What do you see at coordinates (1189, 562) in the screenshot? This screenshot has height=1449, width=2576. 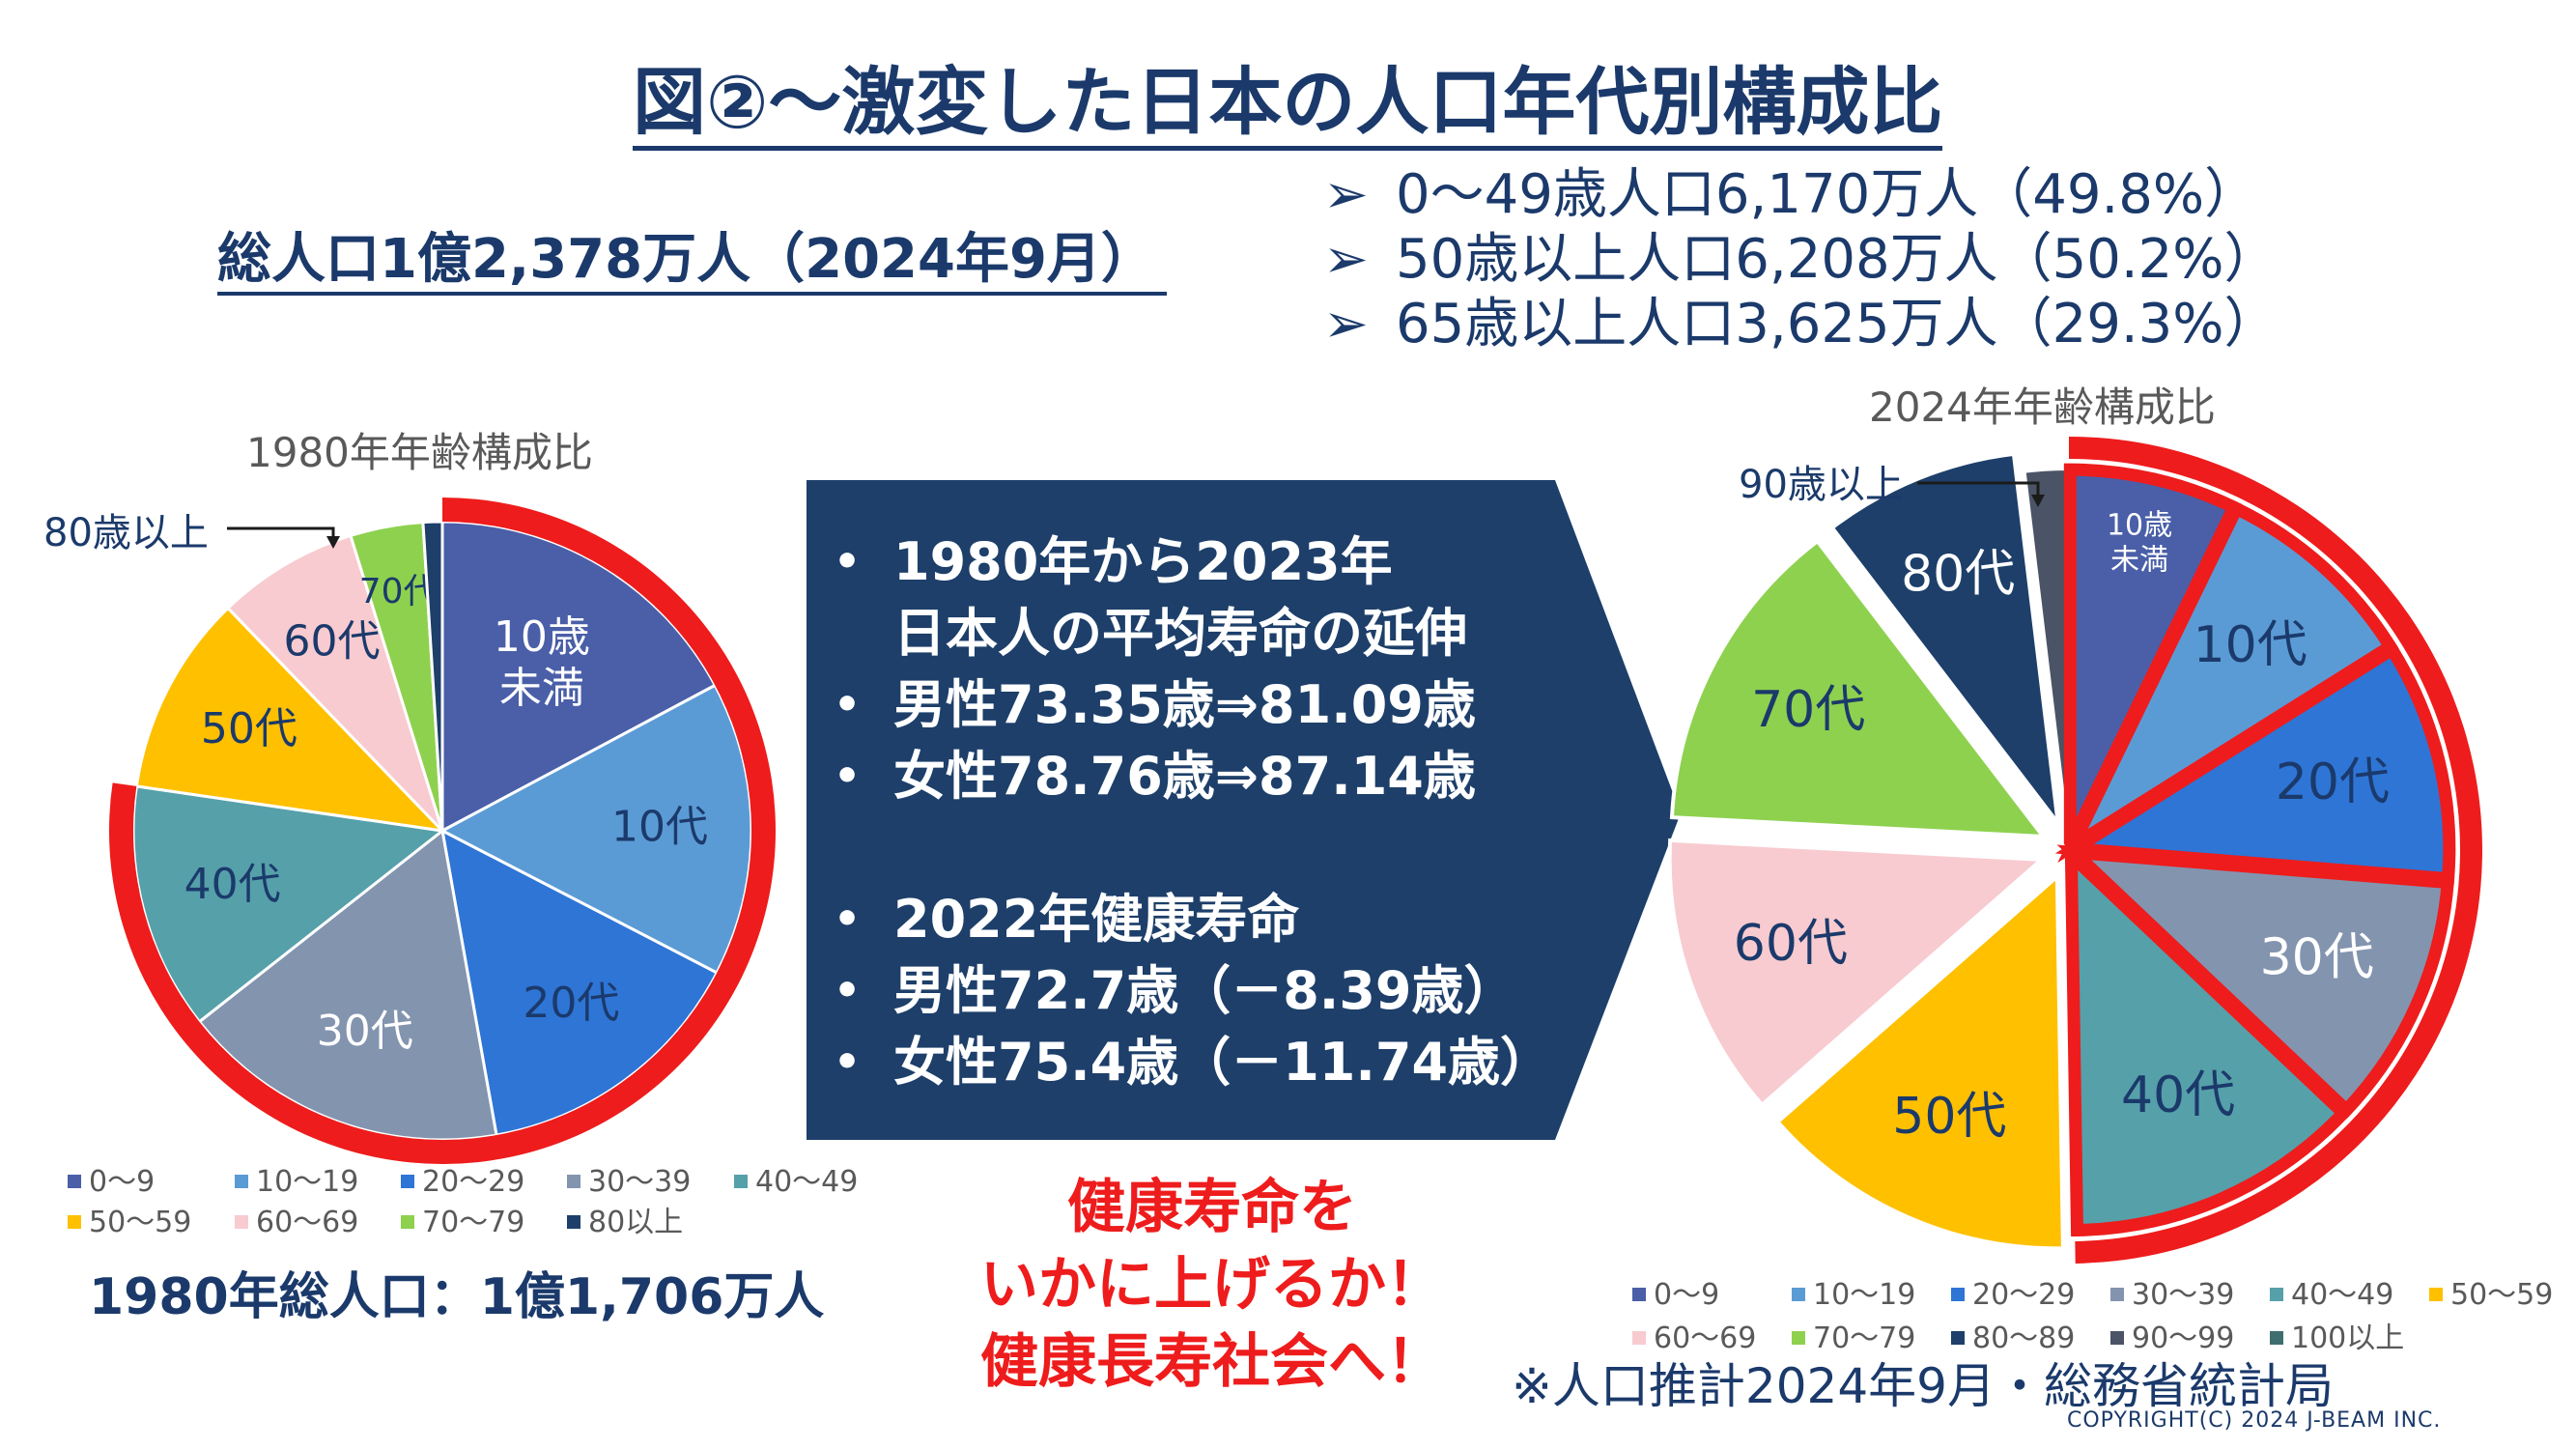 I see `box-bullet-row: • 1980年から2023年` at bounding box center [1189, 562].